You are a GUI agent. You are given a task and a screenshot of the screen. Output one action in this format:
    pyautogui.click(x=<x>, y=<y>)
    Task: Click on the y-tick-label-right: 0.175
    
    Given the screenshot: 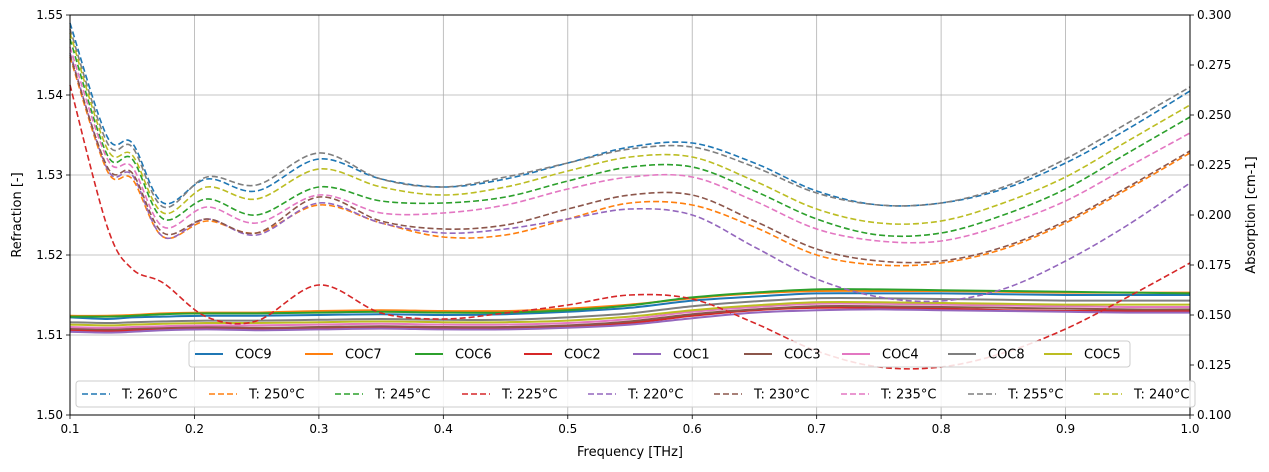 What is the action you would take?
    pyautogui.click(x=1214, y=265)
    